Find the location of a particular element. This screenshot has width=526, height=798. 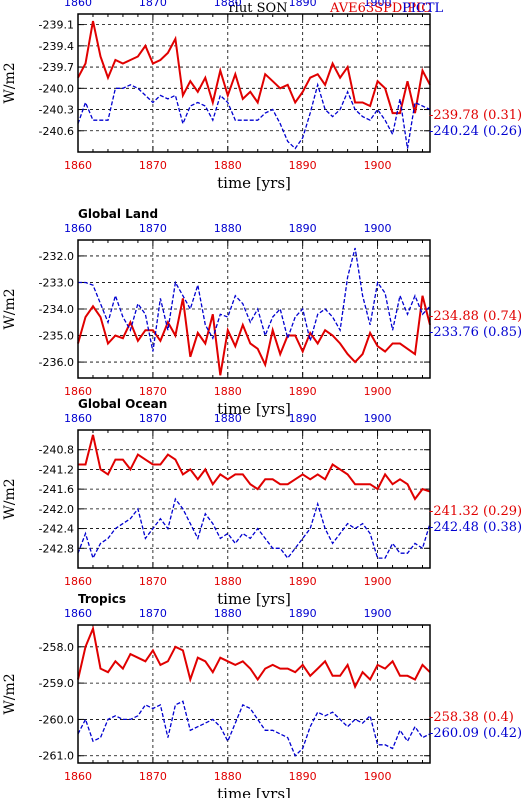

y-tick-label: -260.0 is located at coordinates (56, 719).